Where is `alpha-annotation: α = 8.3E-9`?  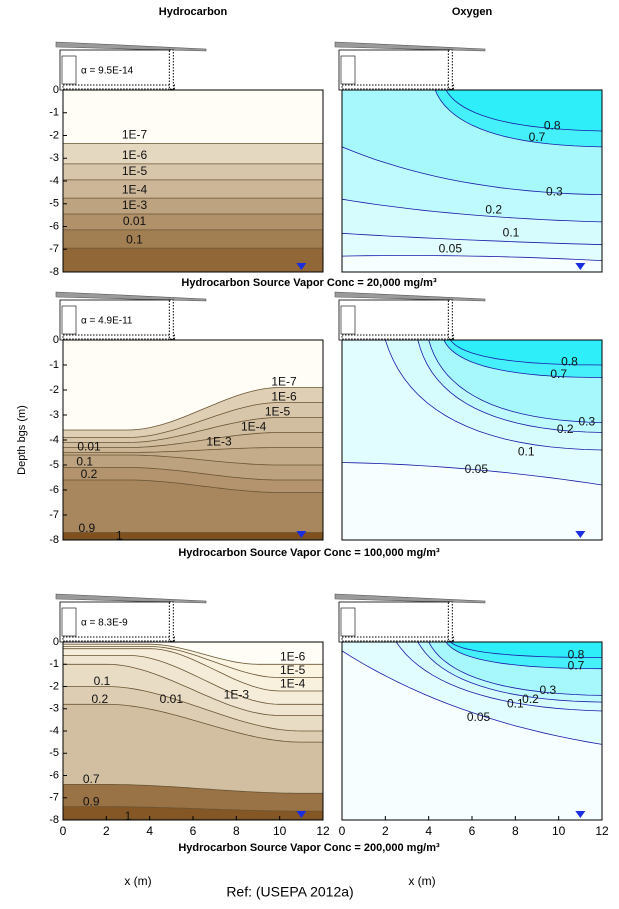
alpha-annotation: α = 8.3E-9 is located at coordinates (104, 623).